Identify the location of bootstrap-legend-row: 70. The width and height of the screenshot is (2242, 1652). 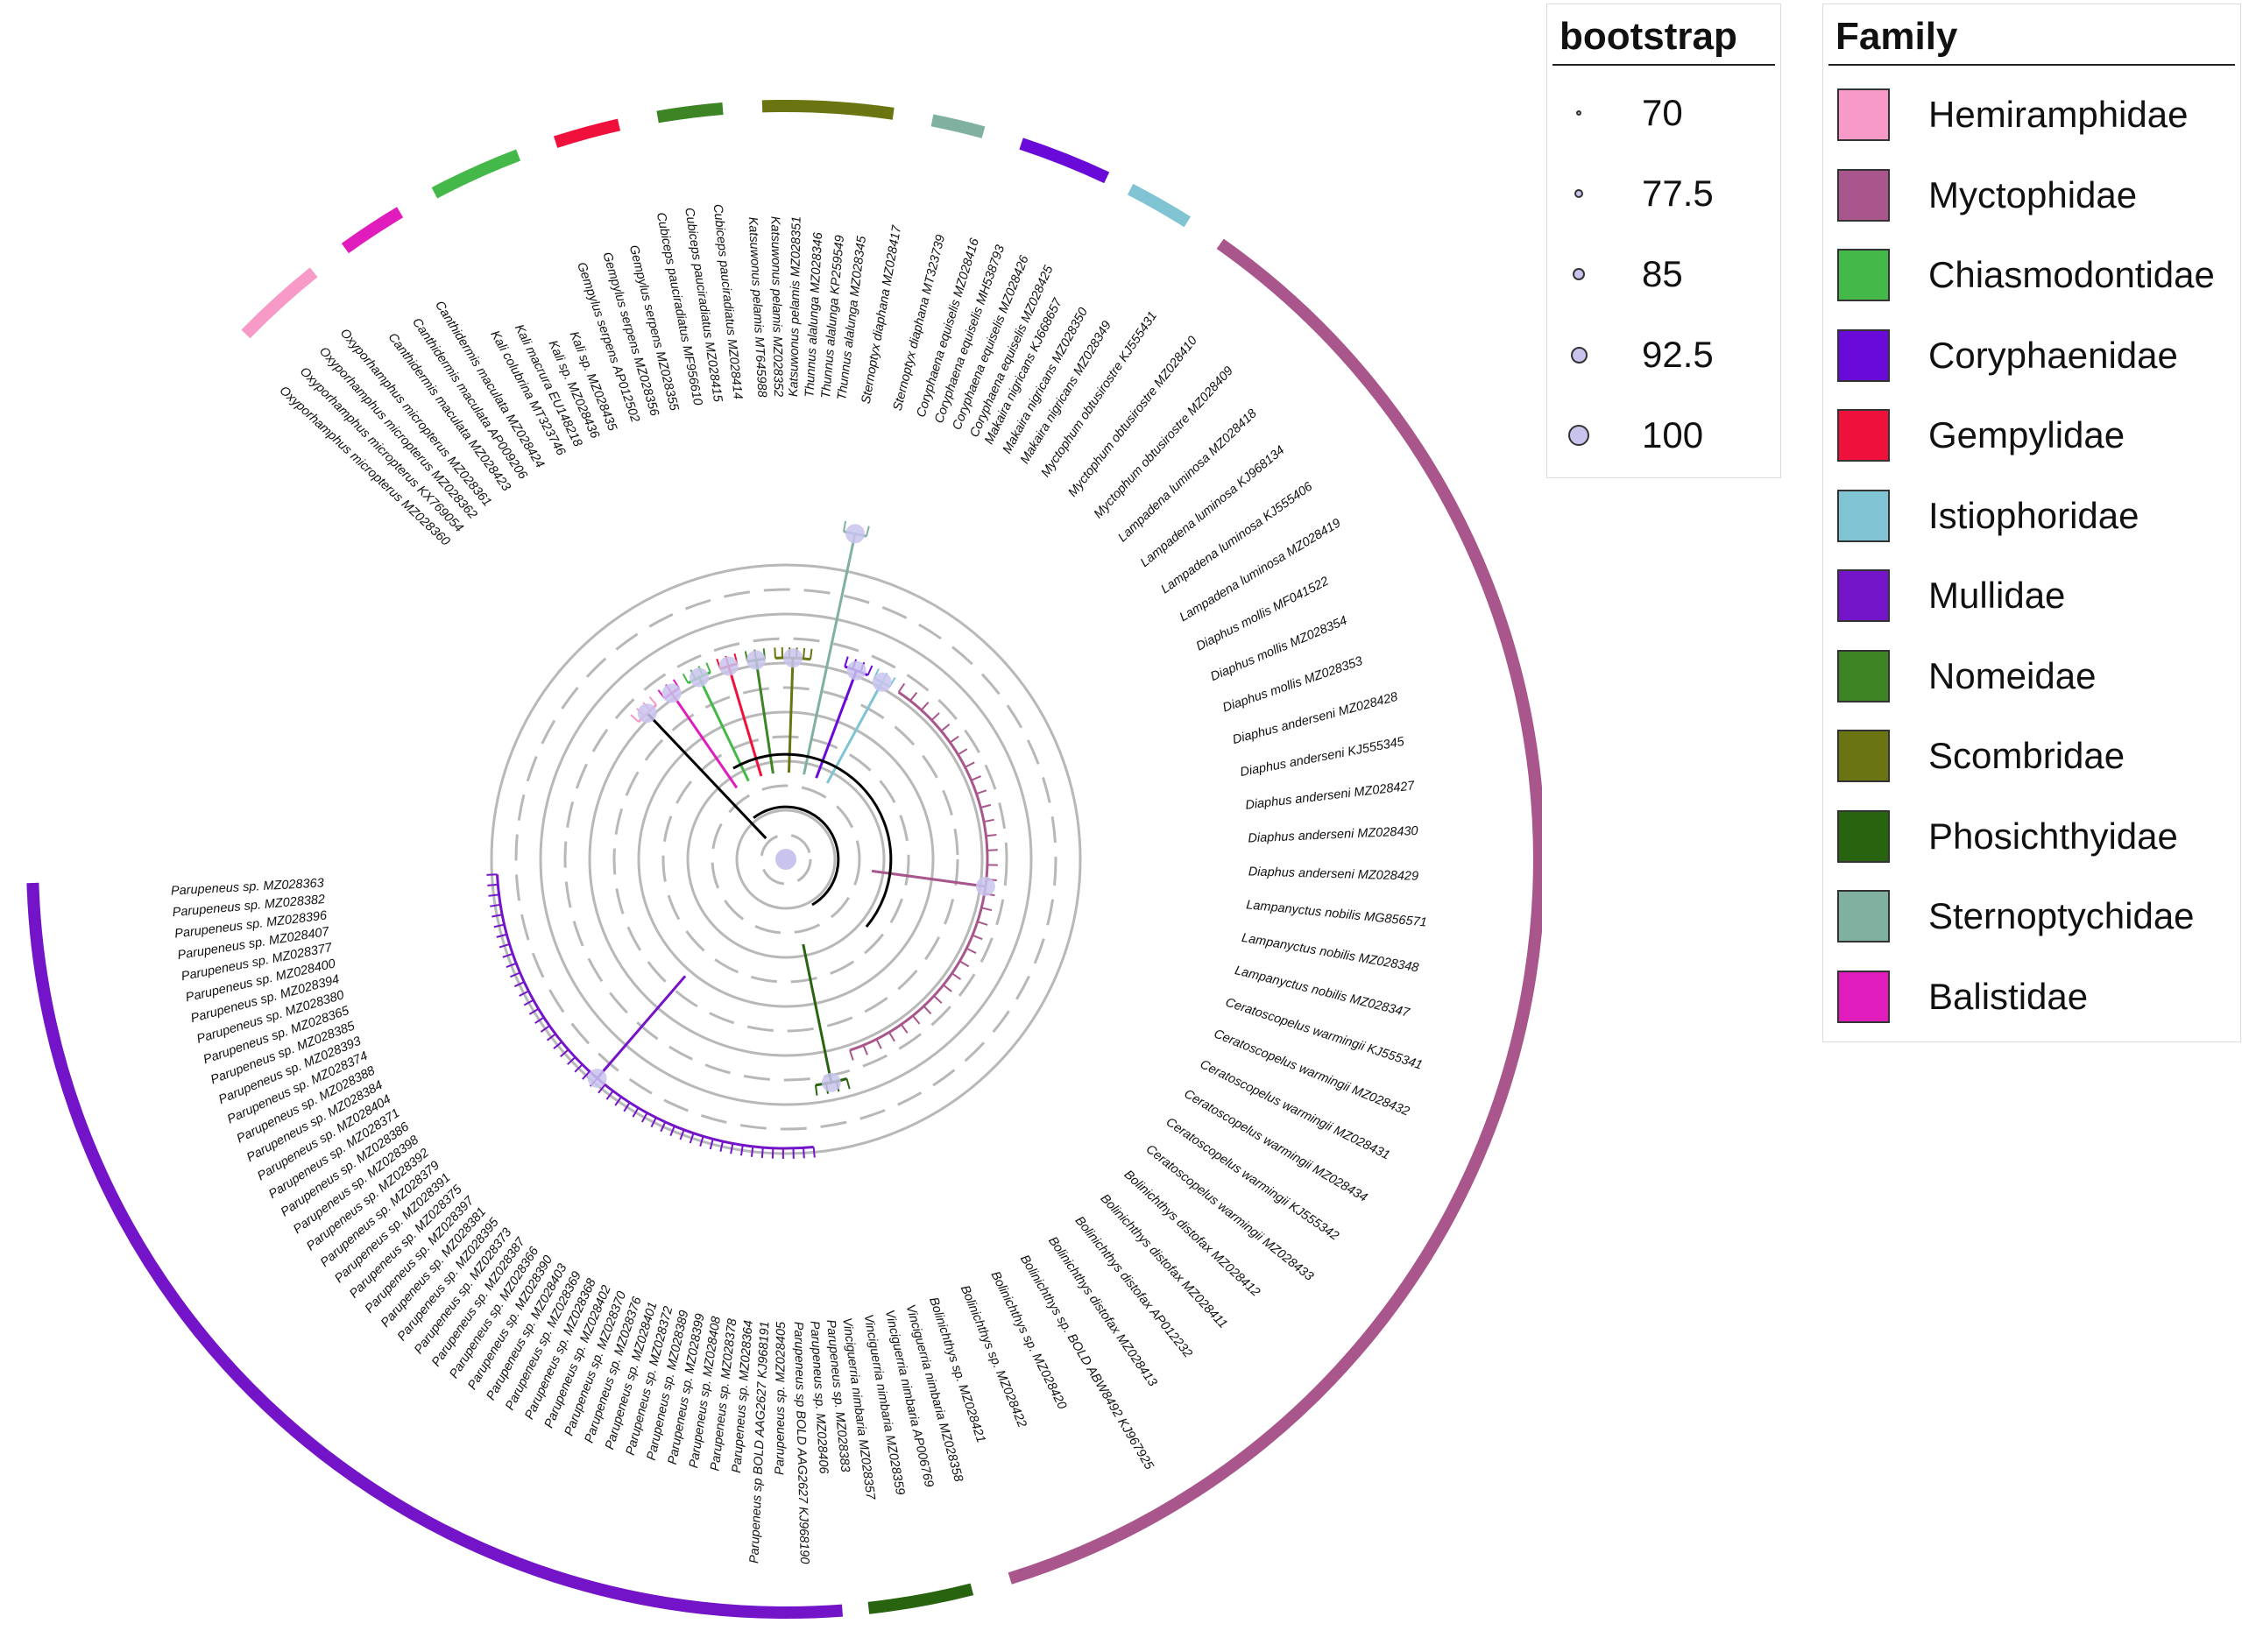
(1664, 113).